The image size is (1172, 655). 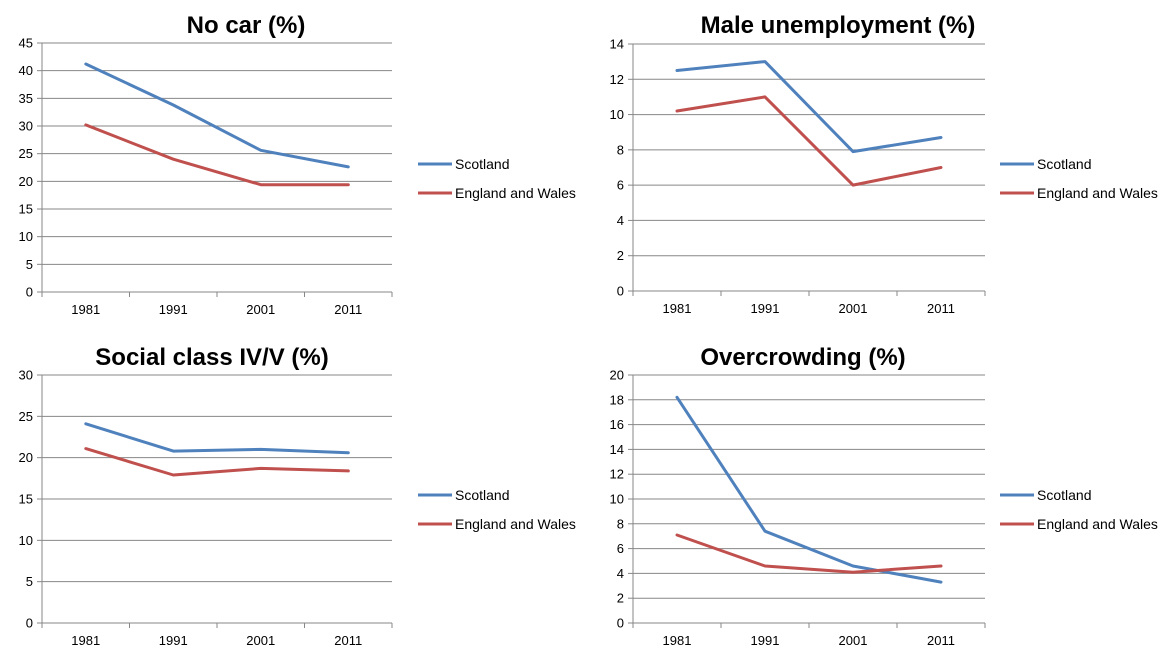 What do you see at coordinates (211, 357) in the screenshot?
I see `chart-title: Social class IV/V (%)` at bounding box center [211, 357].